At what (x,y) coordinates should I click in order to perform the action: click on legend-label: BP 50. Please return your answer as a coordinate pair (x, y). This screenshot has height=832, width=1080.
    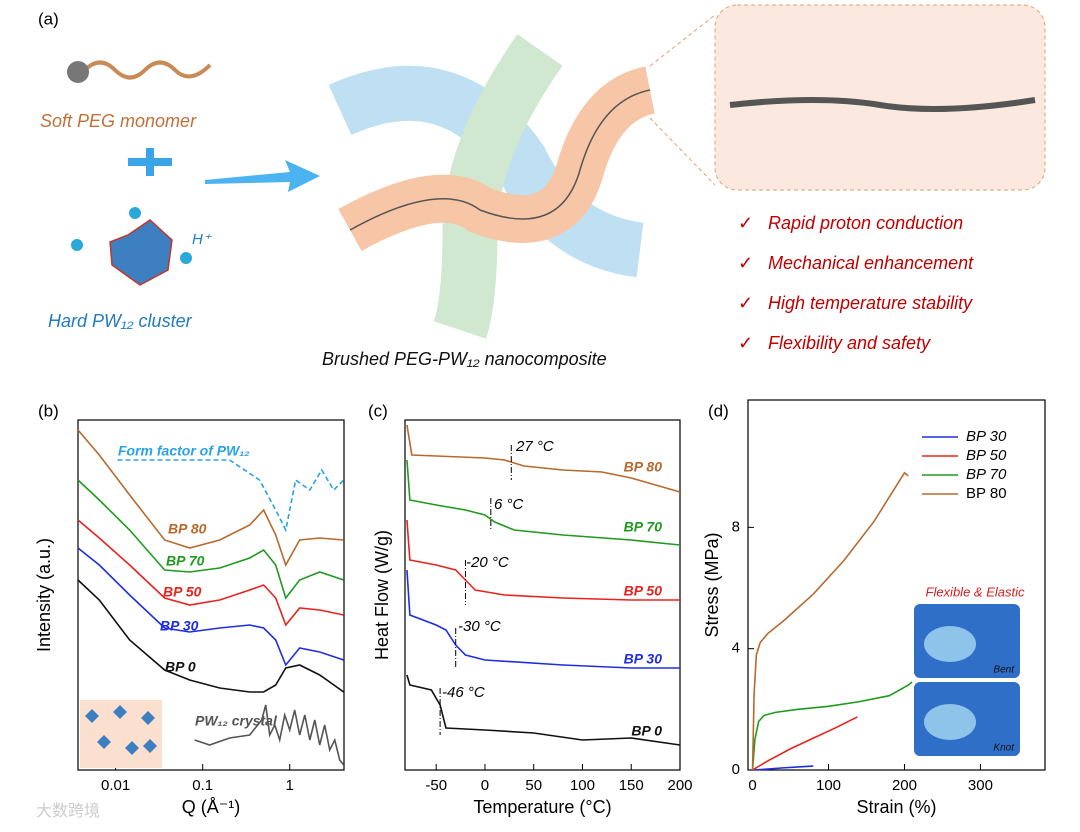
    Looking at the image, I should click on (986, 455).